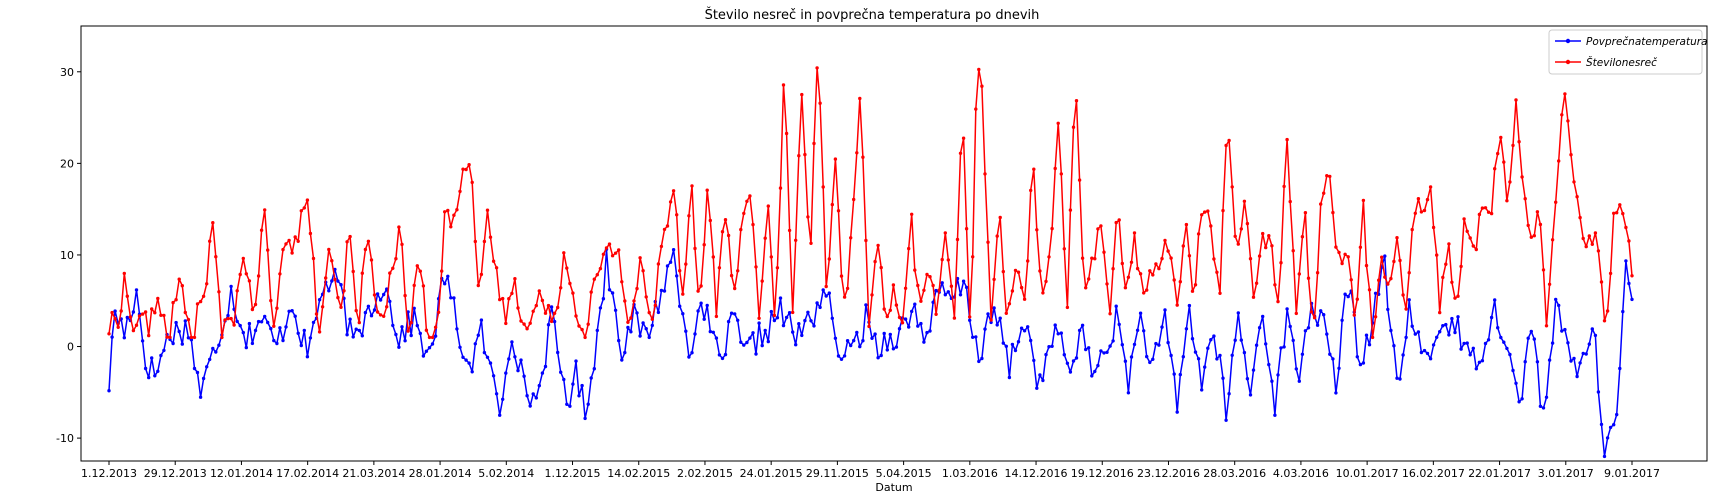 The height and width of the screenshot is (498, 1716). What do you see at coordinates (1102, 473) in the screenshot?
I see `x-tick-label: 19.12.2016` at bounding box center [1102, 473].